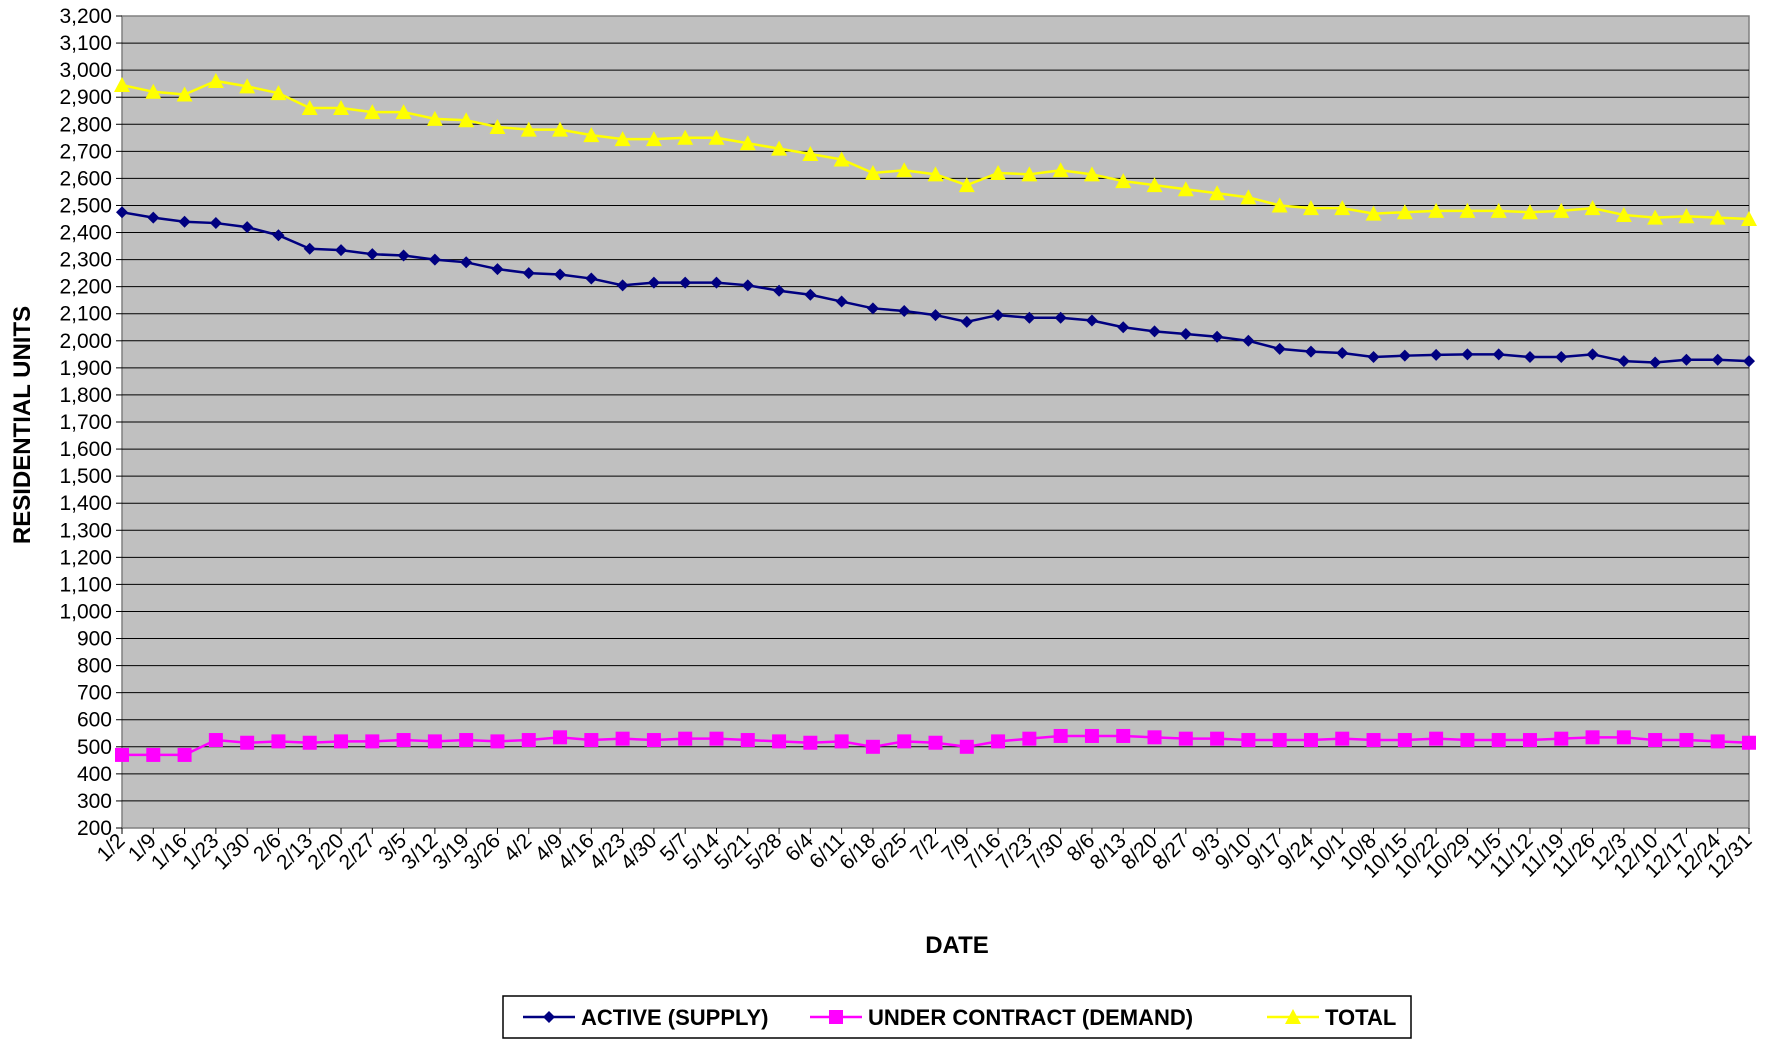 The width and height of the screenshot is (1767, 1045). I want to click on legend-item: TOTAL, so click(1331, 1017).